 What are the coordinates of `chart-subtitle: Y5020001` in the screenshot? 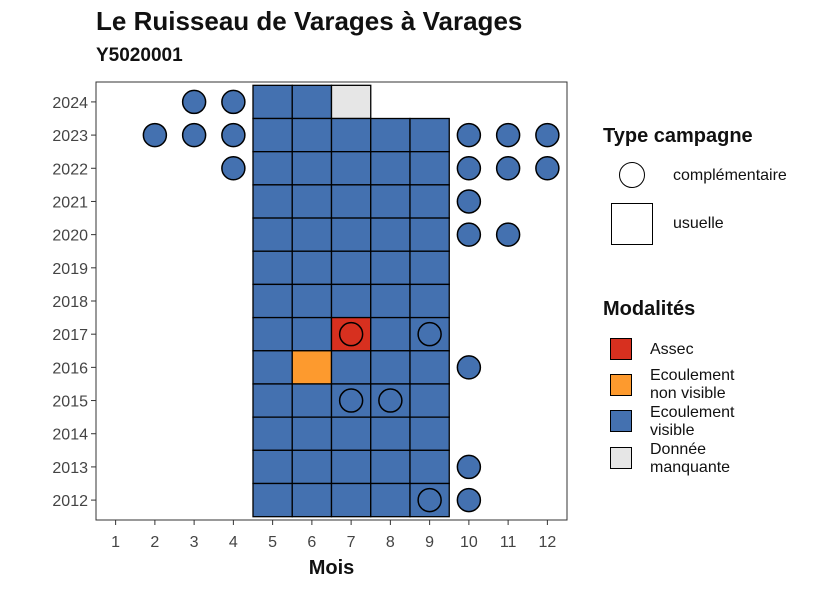 It's located at (139, 55).